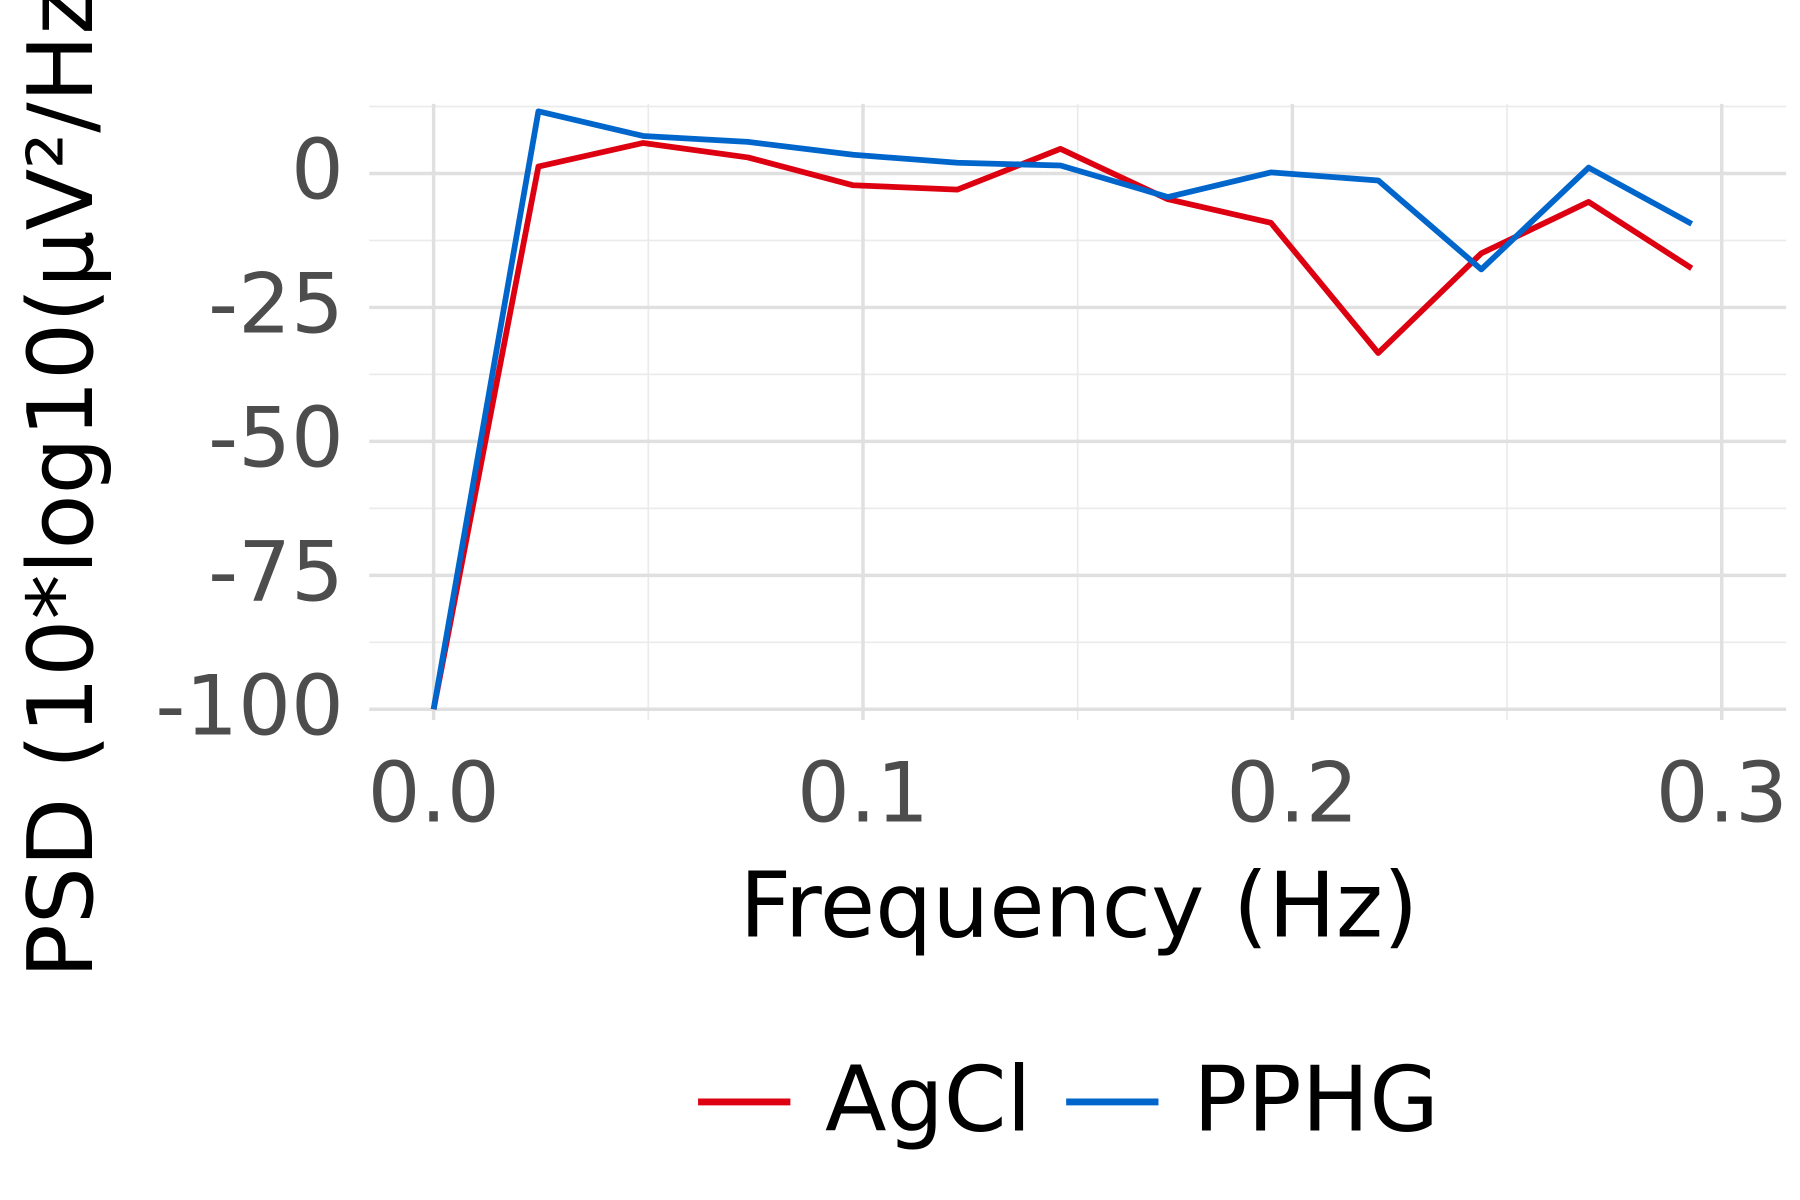  What do you see at coordinates (276, 438) in the screenshot?
I see `y-tick-label: -50` at bounding box center [276, 438].